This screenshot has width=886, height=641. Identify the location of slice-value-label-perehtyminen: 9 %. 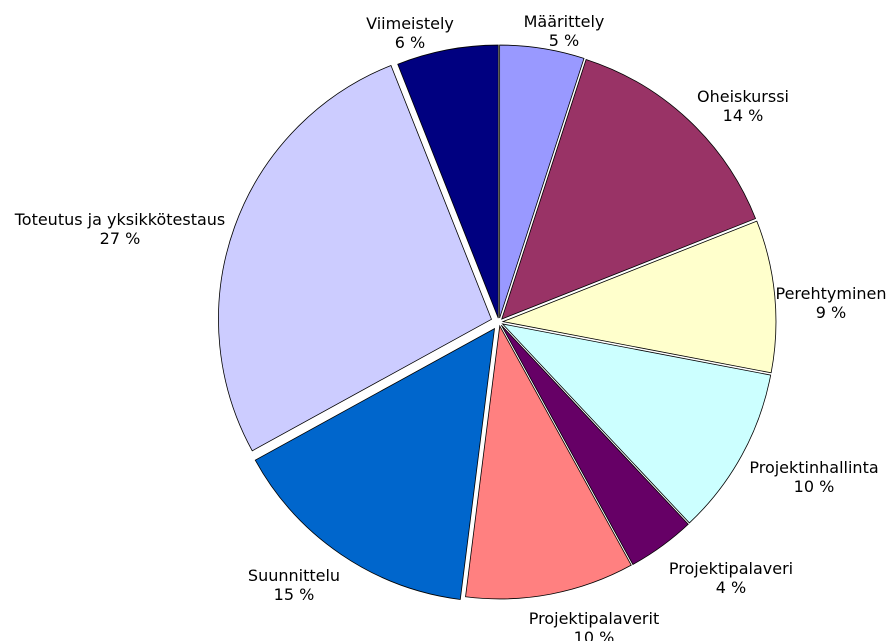
(831, 312).